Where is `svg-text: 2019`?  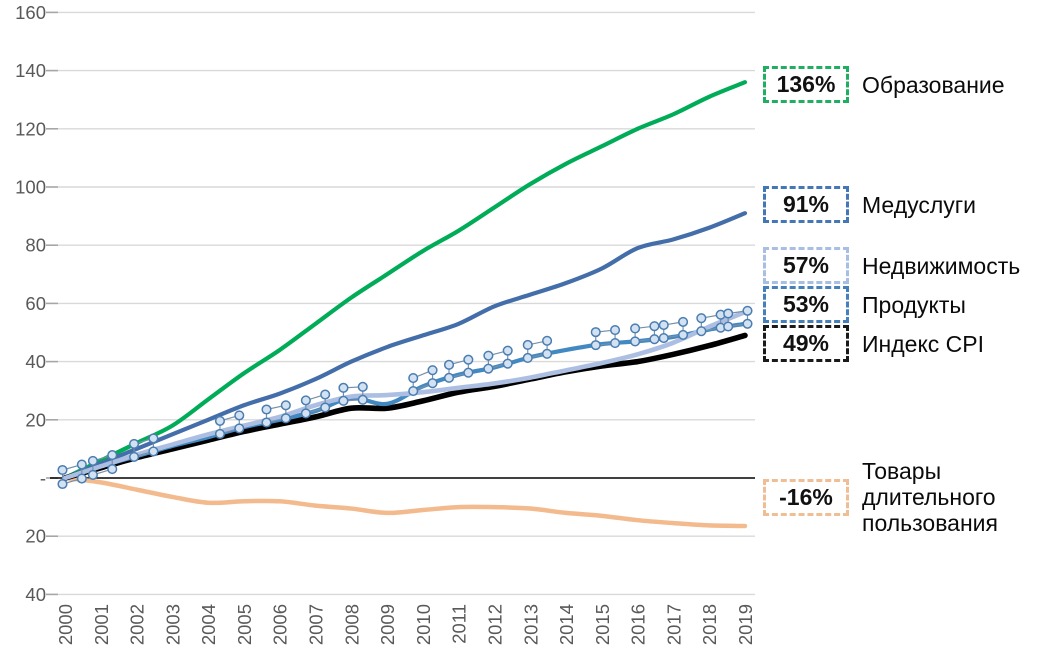
svg-text: 2019 is located at coordinates (745, 624).